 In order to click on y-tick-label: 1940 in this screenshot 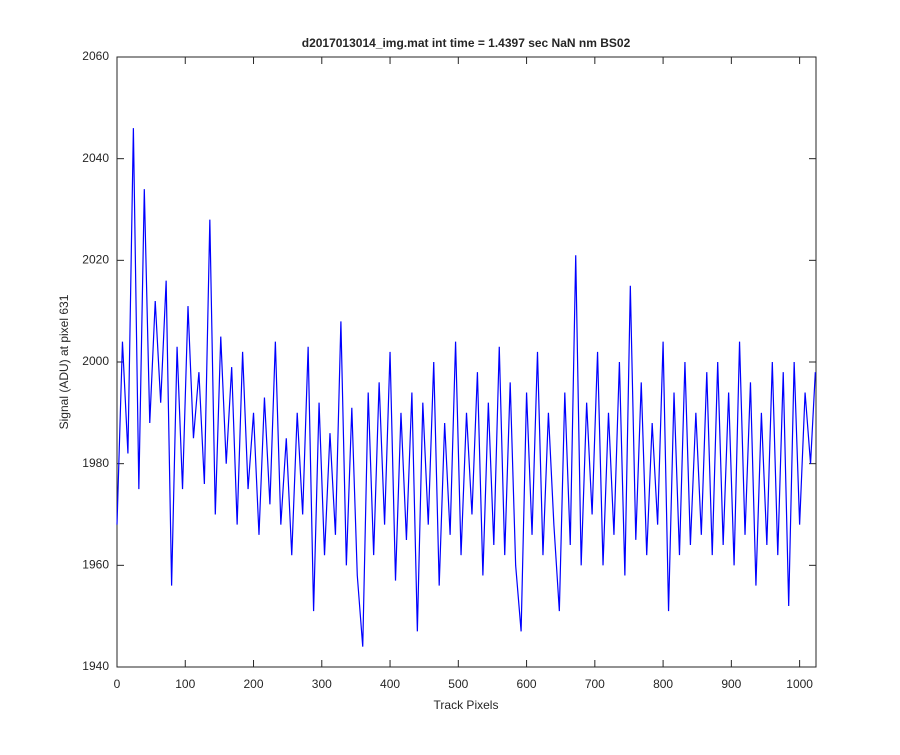, I will do `click(95, 666)`.